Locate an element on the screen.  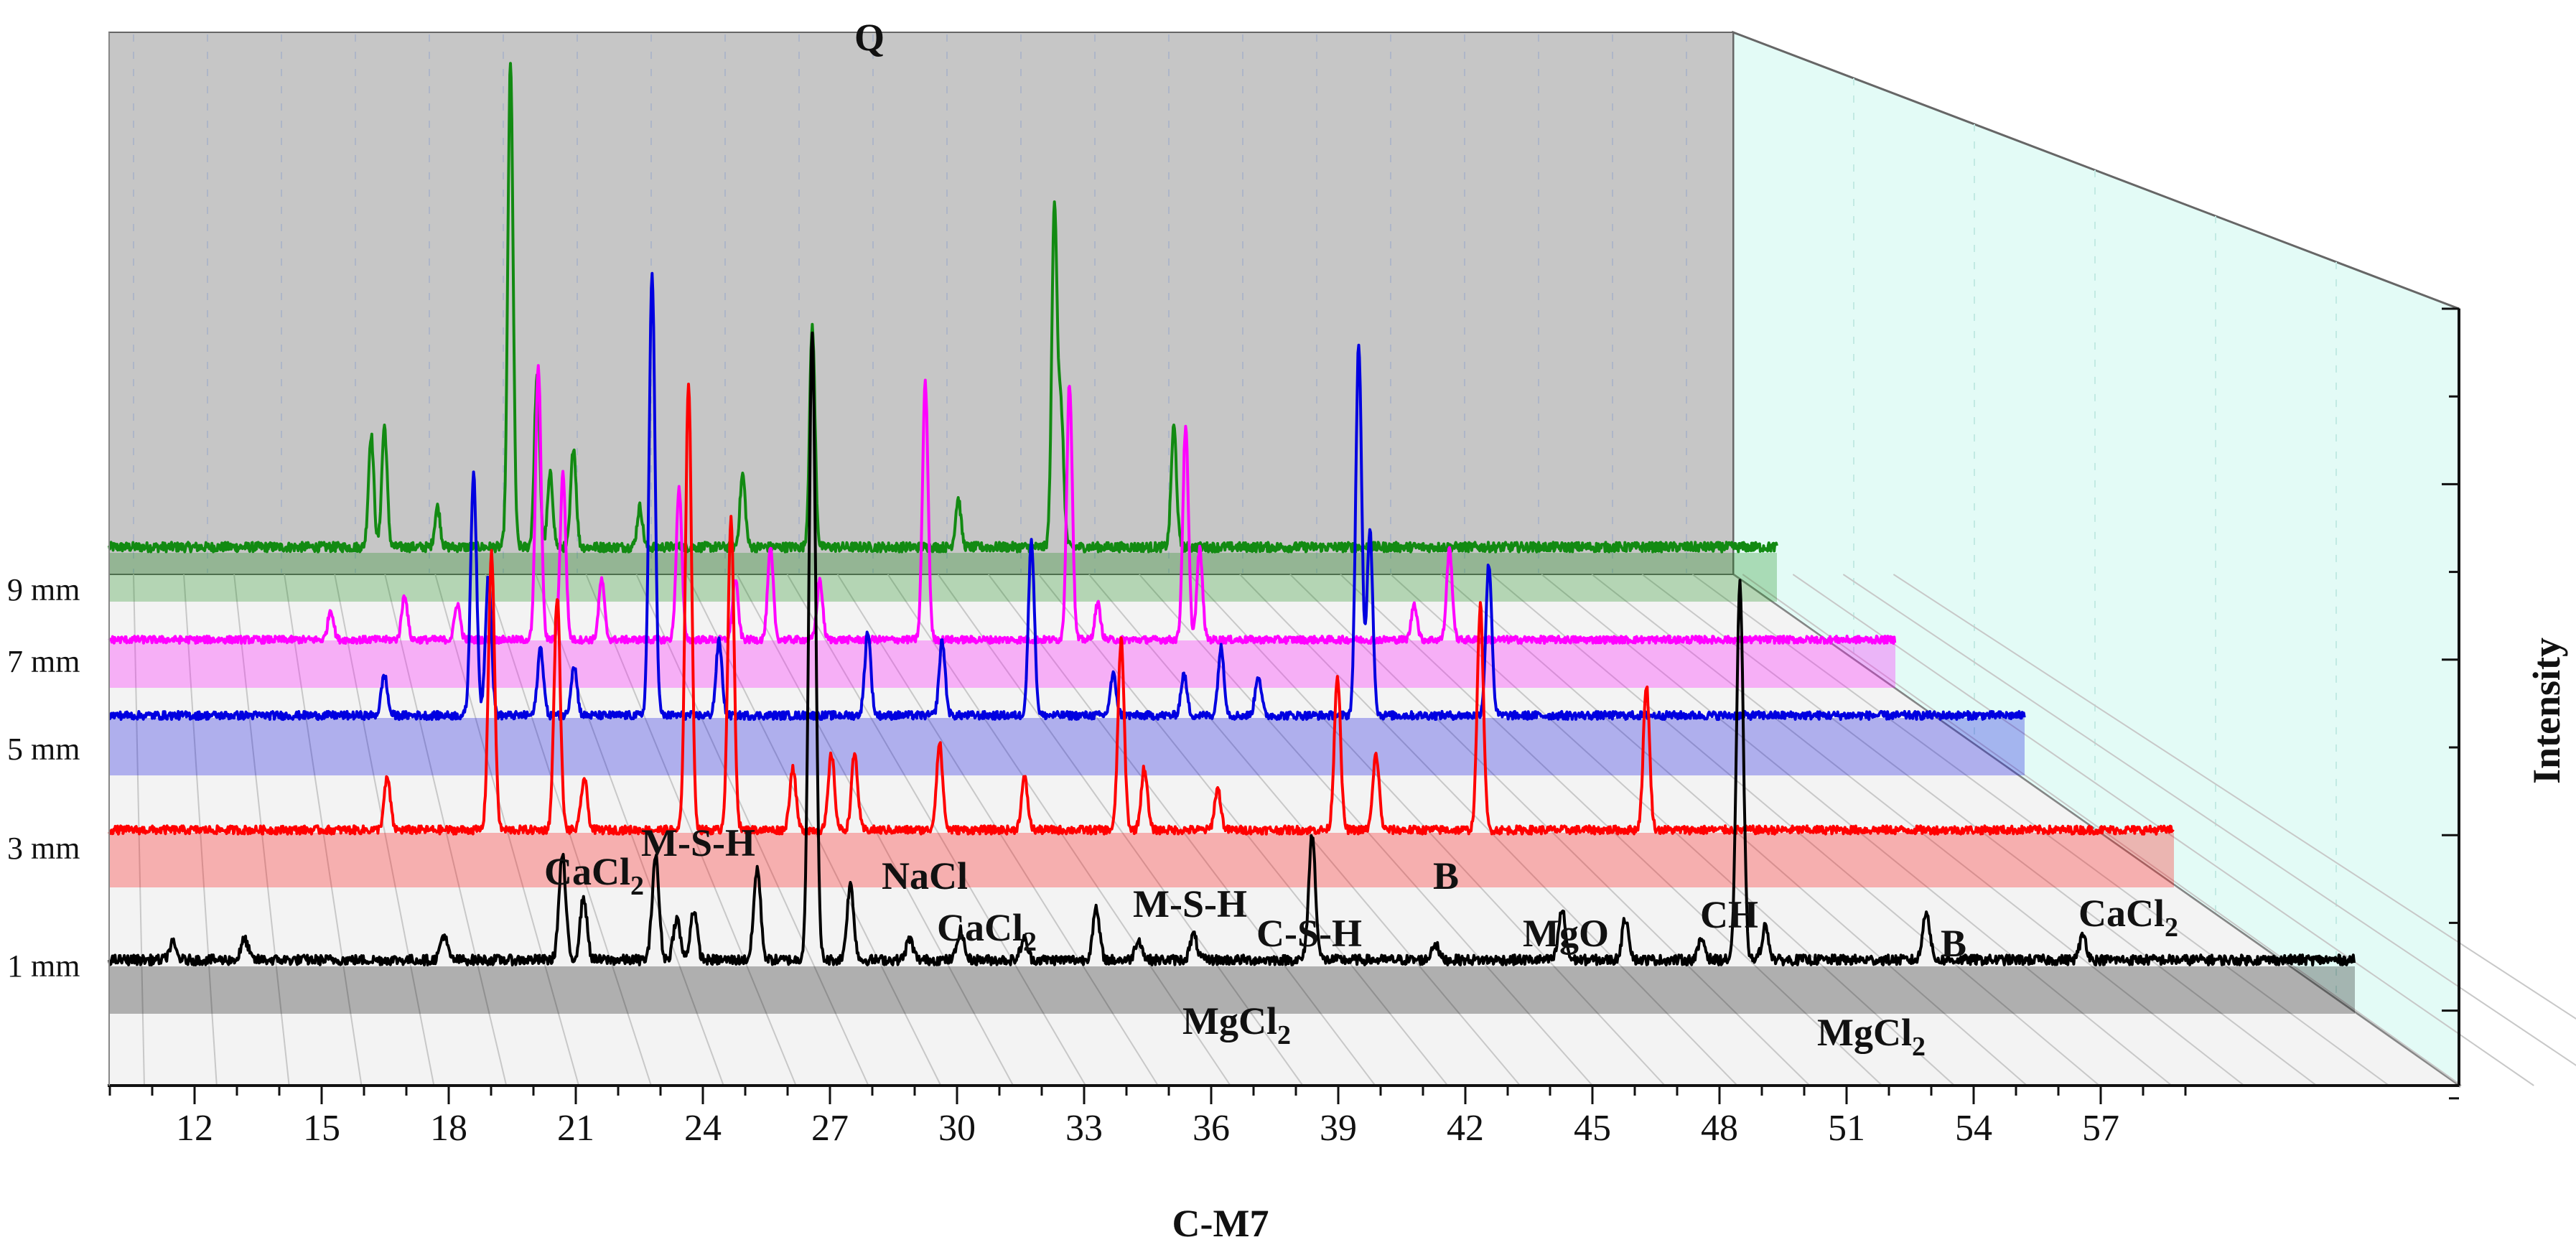
peak-label-cacl2-c: CaCl2 is located at coordinates (2128, 917).